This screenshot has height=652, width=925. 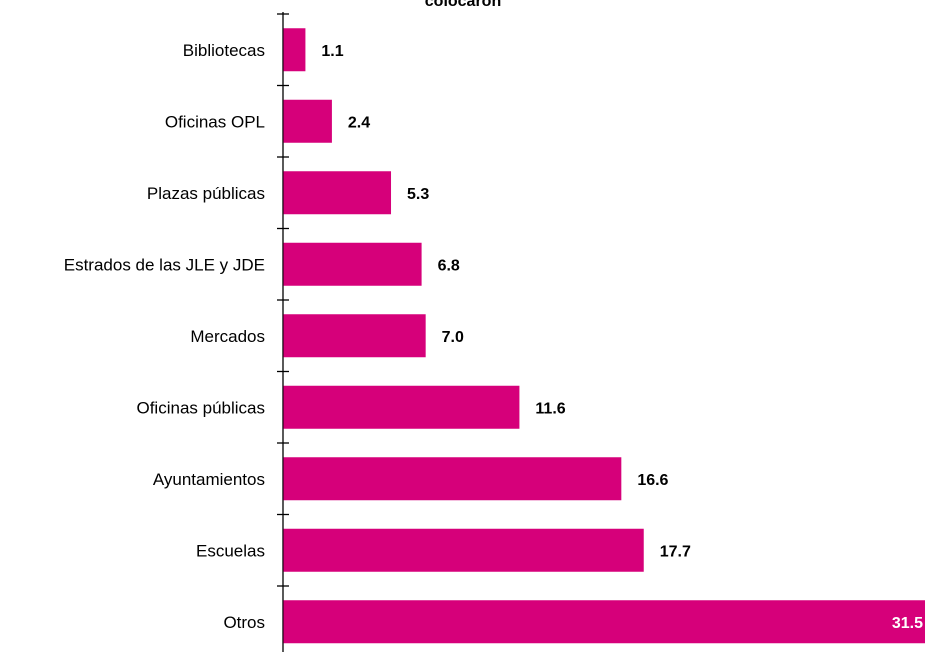 I want to click on category-label: Escuelas, so click(x=230, y=550).